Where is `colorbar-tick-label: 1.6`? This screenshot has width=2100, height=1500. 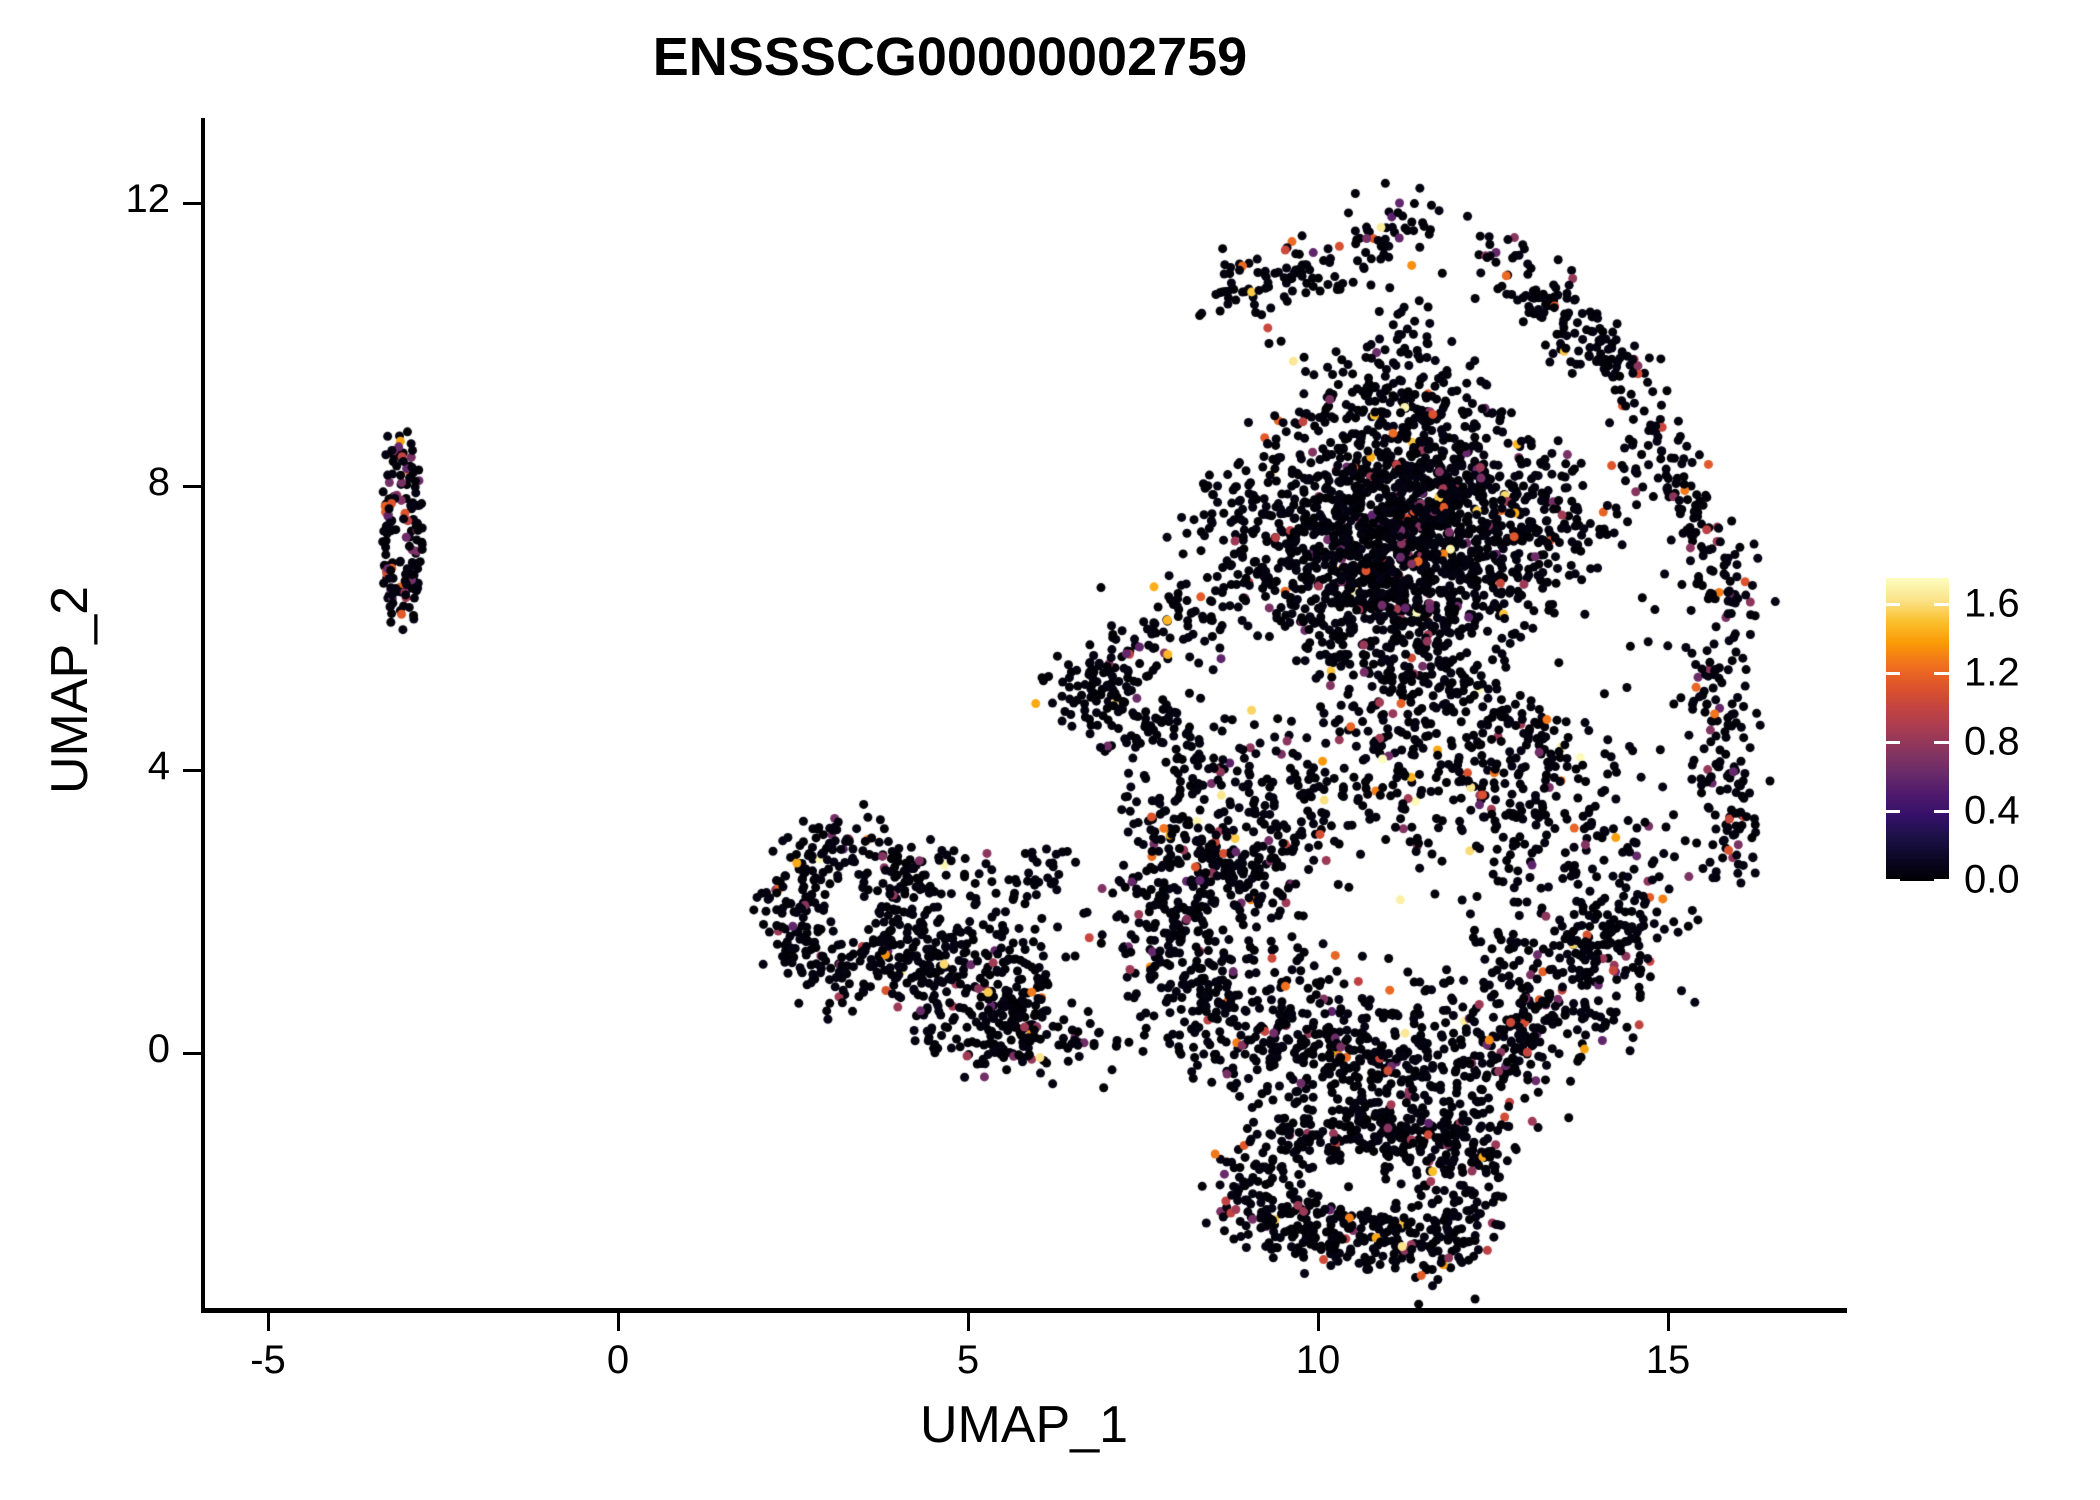
colorbar-tick-label: 1.6 is located at coordinates (1992, 603).